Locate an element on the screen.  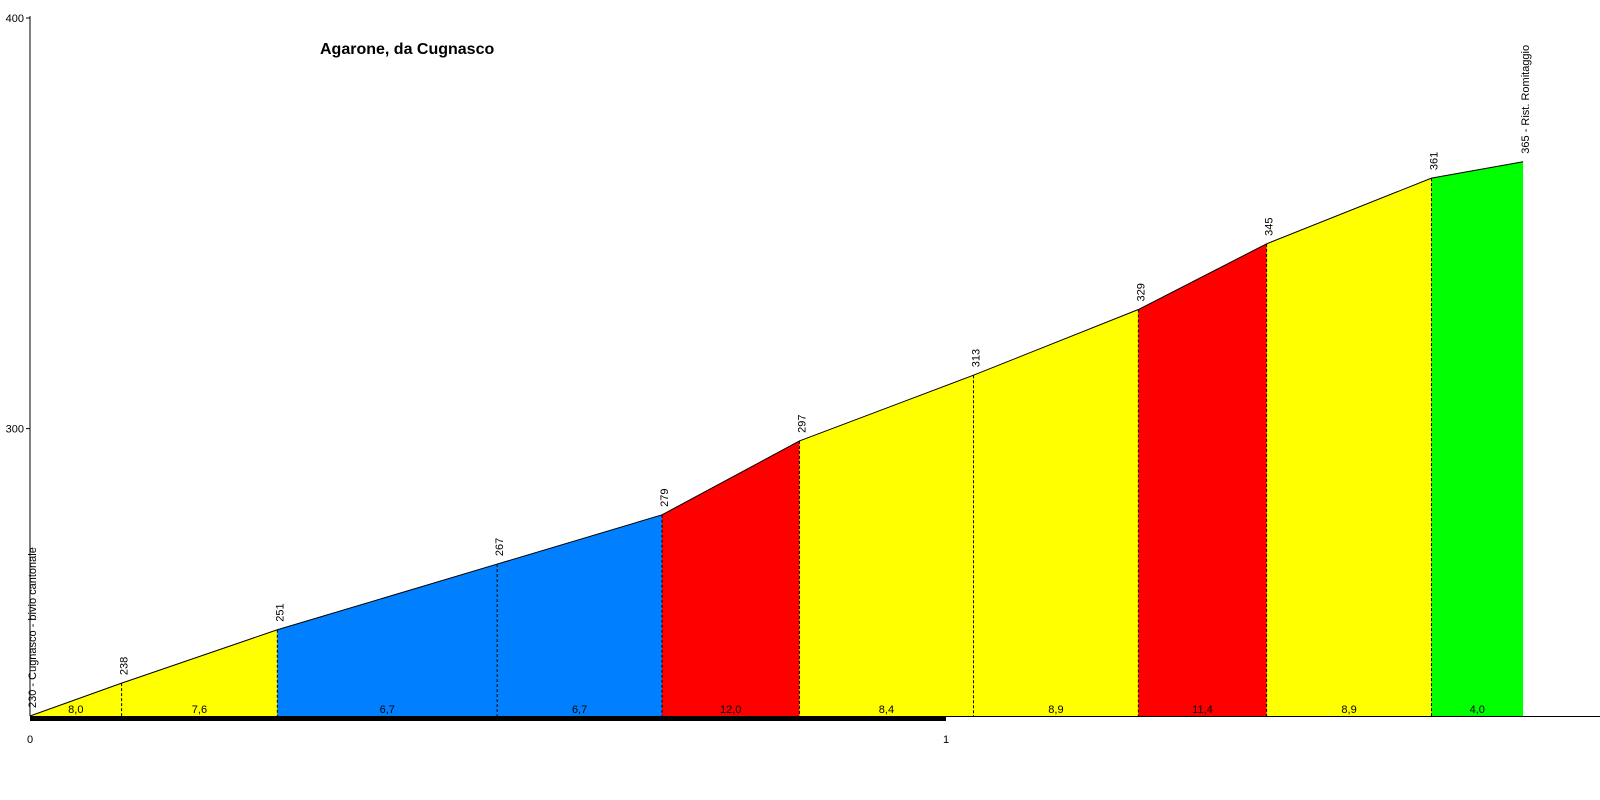
x-tick-label: 0 is located at coordinates (30, 740).